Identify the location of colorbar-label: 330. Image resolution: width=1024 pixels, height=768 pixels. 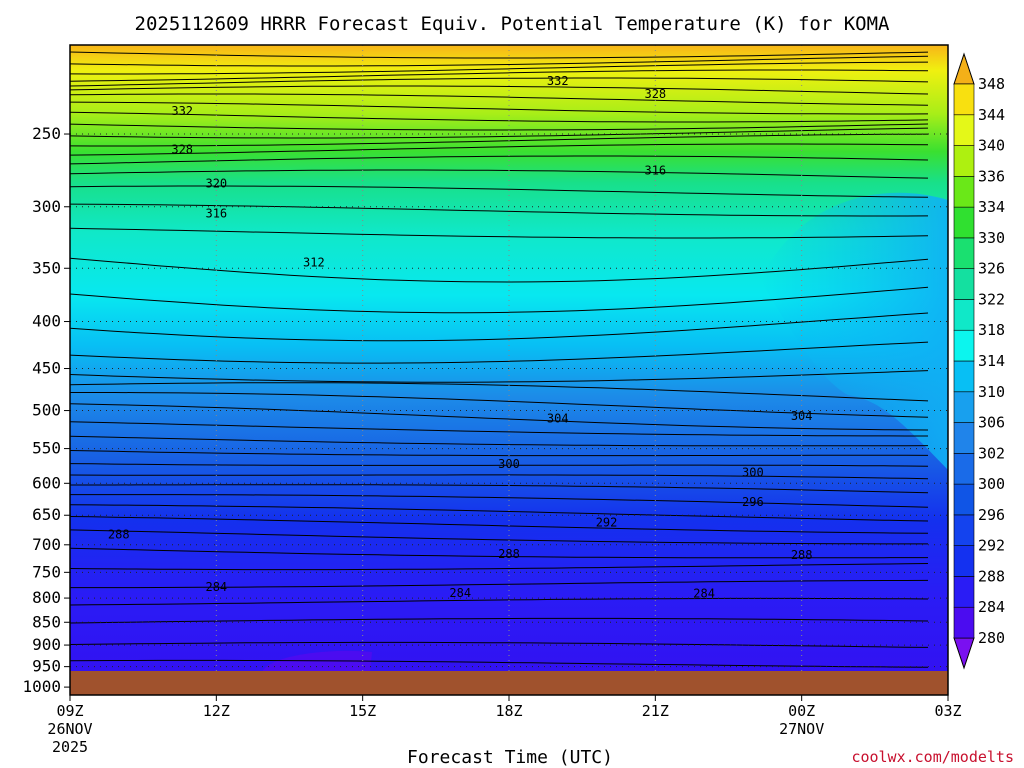
(991, 238).